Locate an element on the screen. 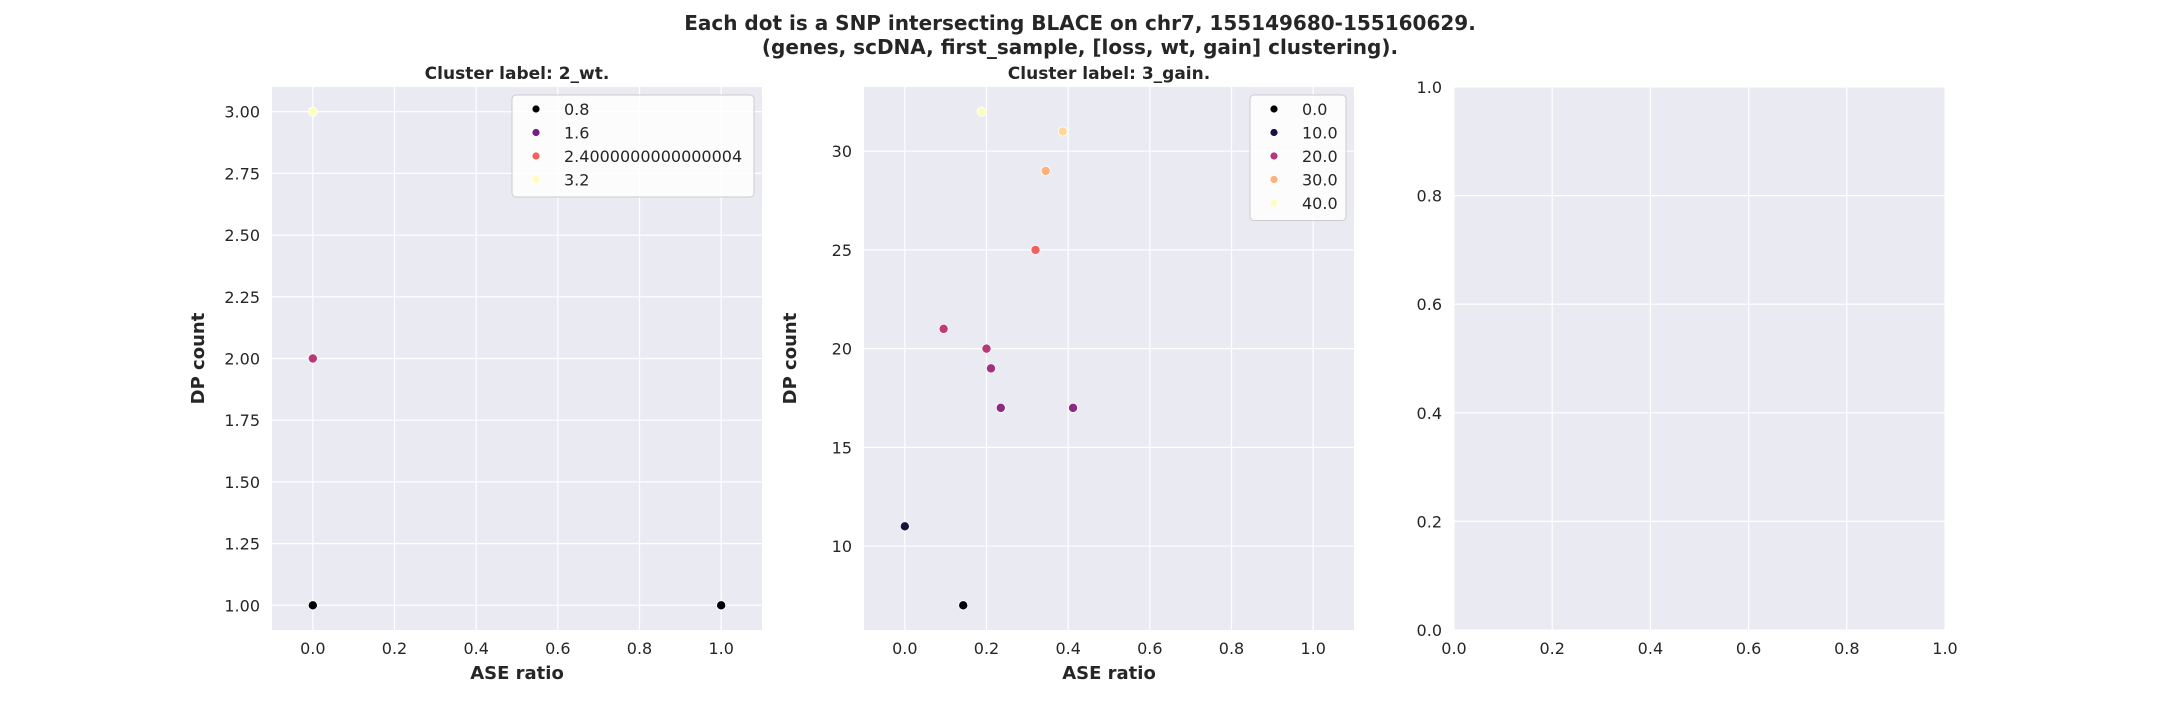 This screenshot has width=2160, height=720. y-tick-label: 30 is located at coordinates (842, 151).